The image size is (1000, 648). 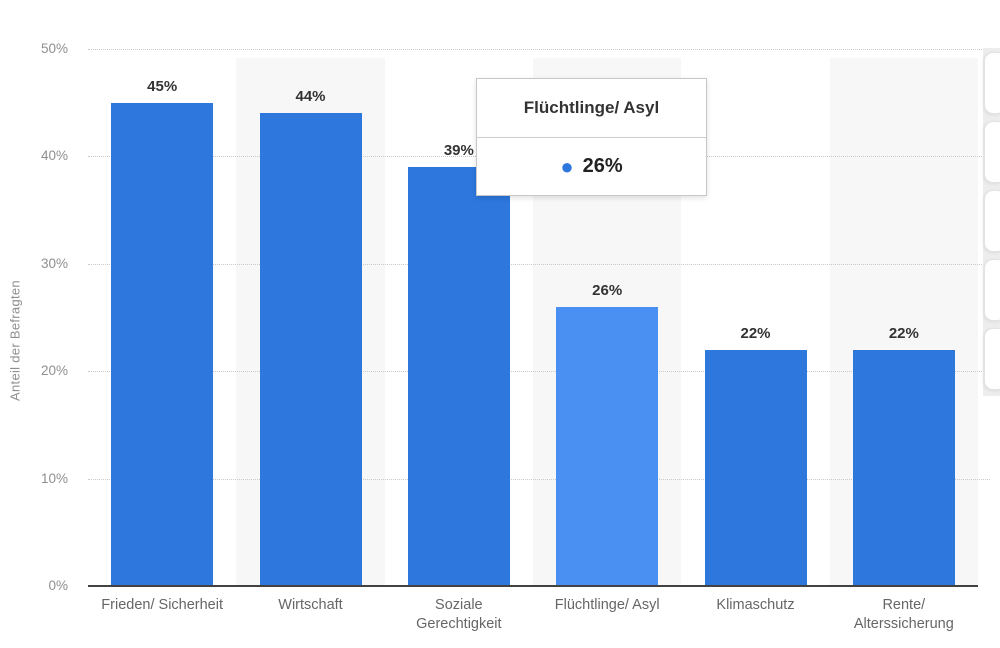 What do you see at coordinates (54, 478) in the screenshot?
I see `y-tick-label: 10%` at bounding box center [54, 478].